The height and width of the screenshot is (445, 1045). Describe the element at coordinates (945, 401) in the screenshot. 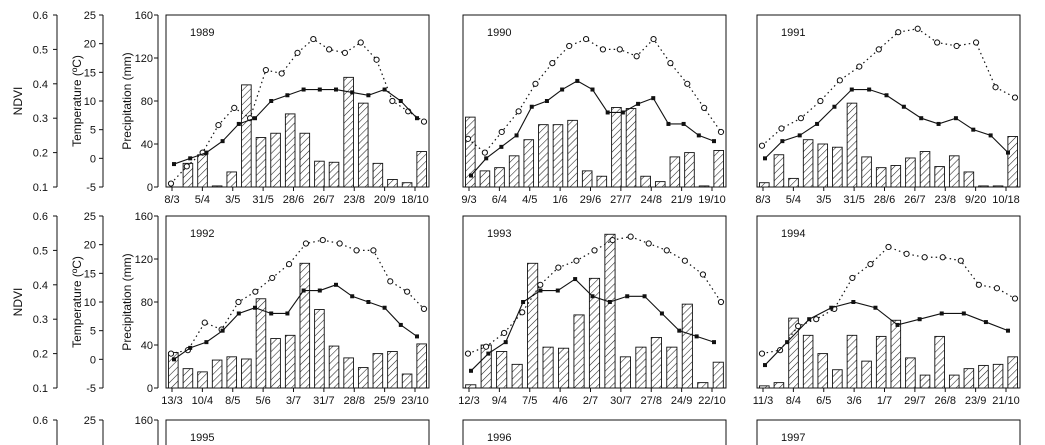

I see `x-tick-label: 26/8` at that location.